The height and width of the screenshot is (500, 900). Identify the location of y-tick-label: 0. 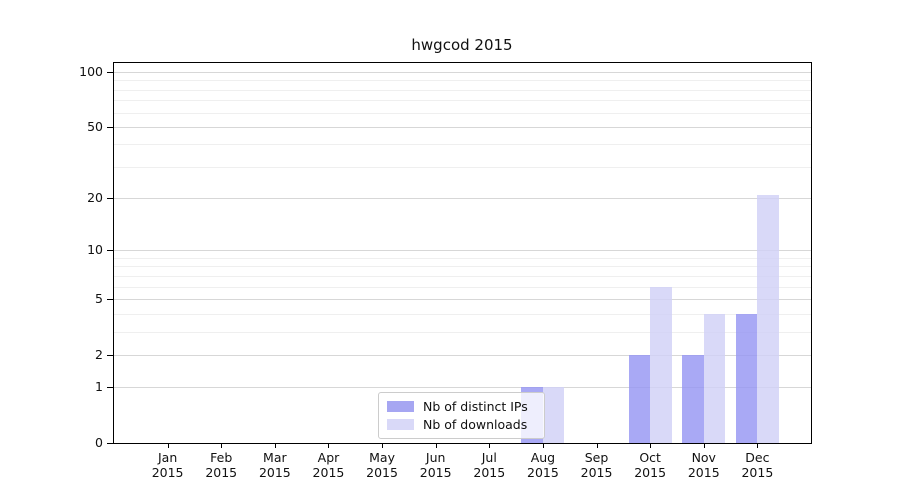
(99, 442).